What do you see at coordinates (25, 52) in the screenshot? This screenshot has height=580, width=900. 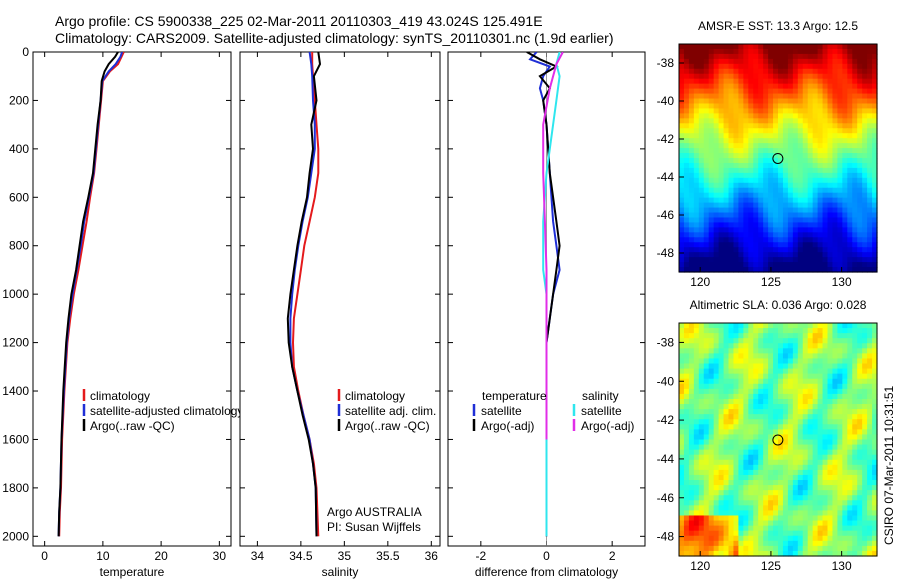 I see `y-tick-label: 0` at bounding box center [25, 52].